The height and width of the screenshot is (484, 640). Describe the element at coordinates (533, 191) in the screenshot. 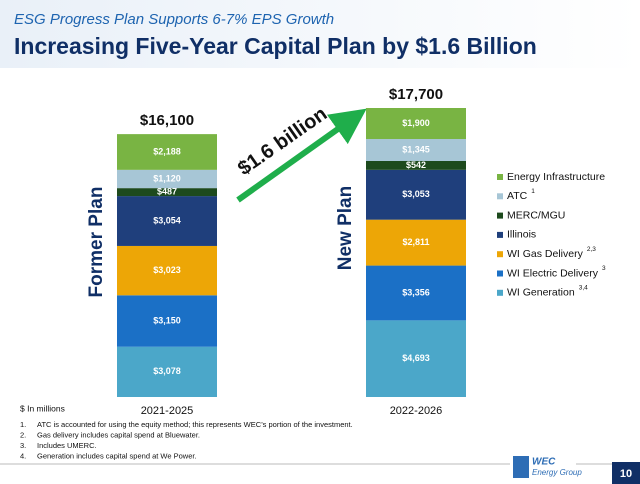

I see `legend-footnote-ref: 1` at that location.